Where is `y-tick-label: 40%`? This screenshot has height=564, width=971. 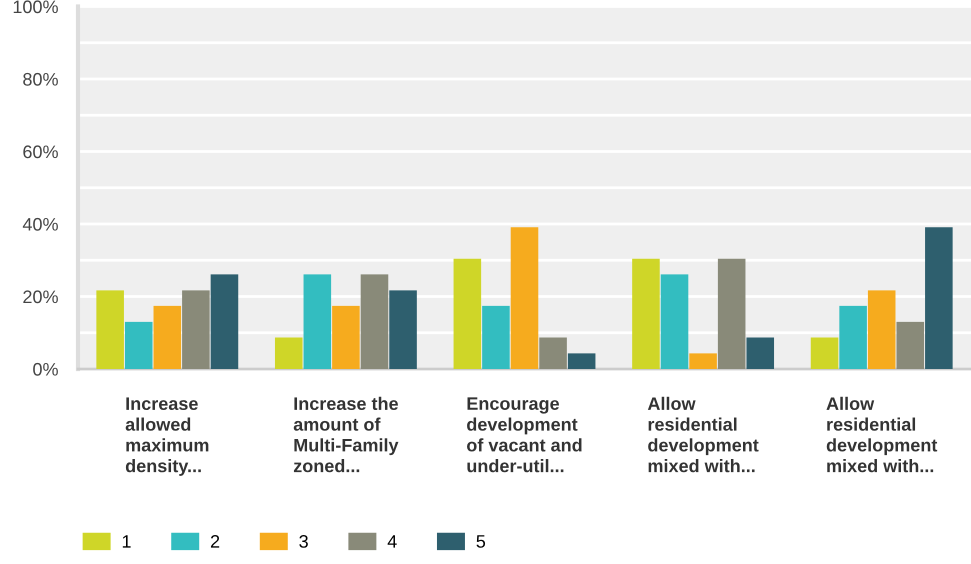
y-tick-label: 40% is located at coordinates (40, 224).